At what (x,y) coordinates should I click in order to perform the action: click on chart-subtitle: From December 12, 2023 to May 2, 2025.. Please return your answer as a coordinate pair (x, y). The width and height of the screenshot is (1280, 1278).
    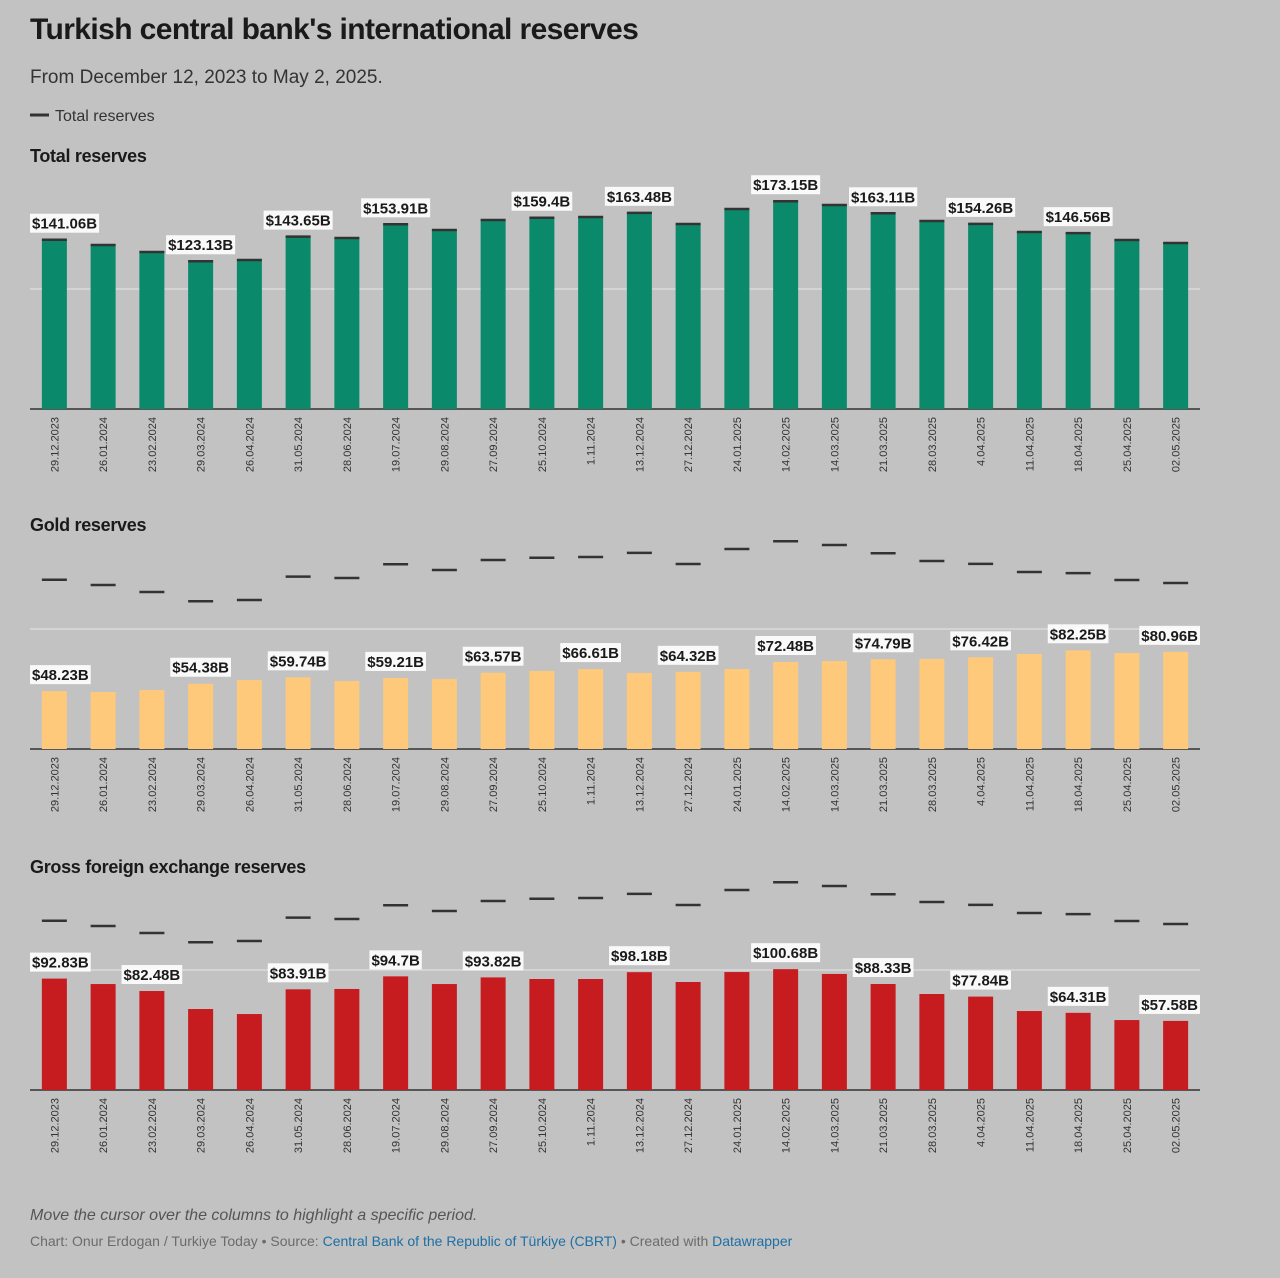
    Looking at the image, I should click on (206, 77).